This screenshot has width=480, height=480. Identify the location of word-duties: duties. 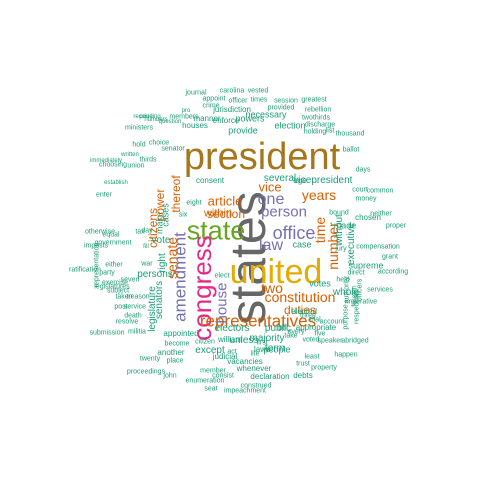
(300, 310).